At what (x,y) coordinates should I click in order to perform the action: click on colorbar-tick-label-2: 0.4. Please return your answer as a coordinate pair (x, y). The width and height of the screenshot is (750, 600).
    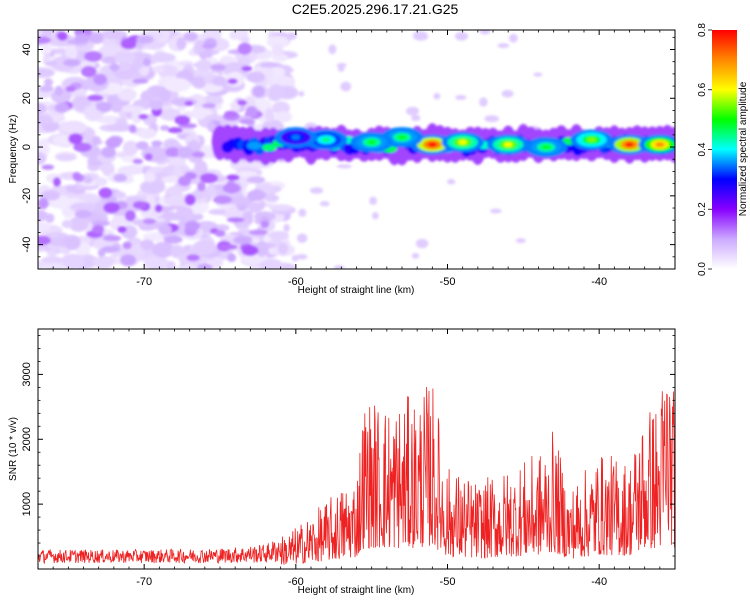
    Looking at the image, I should click on (702, 149).